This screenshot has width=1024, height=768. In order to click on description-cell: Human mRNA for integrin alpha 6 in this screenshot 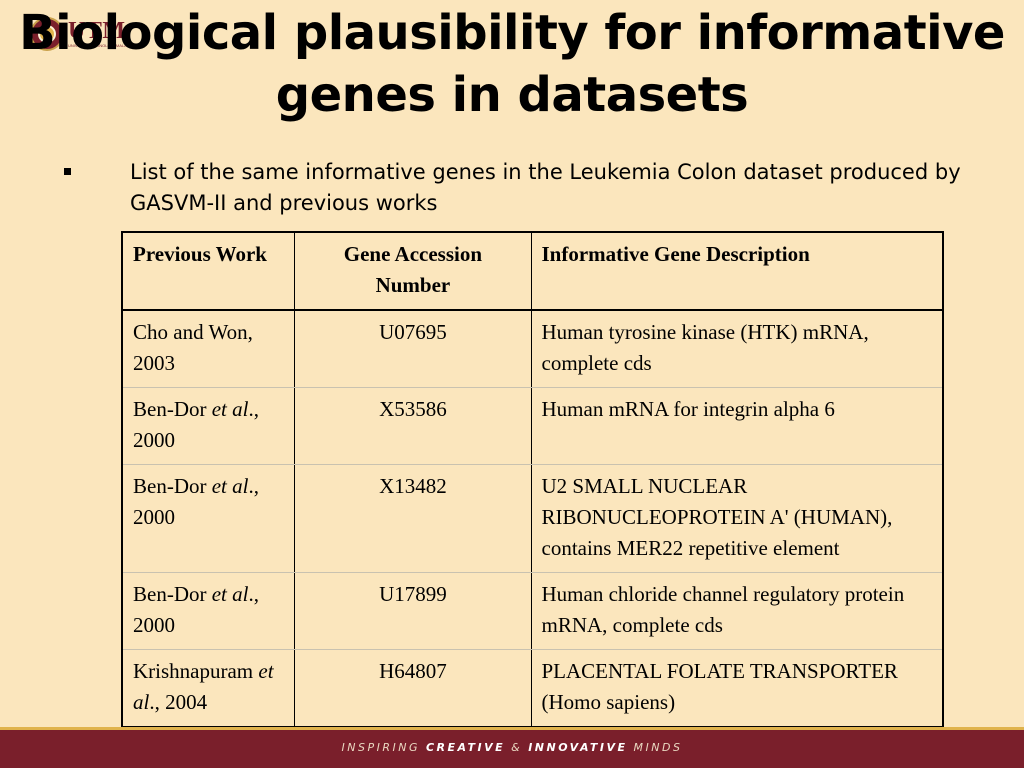, I will do `click(737, 426)`.